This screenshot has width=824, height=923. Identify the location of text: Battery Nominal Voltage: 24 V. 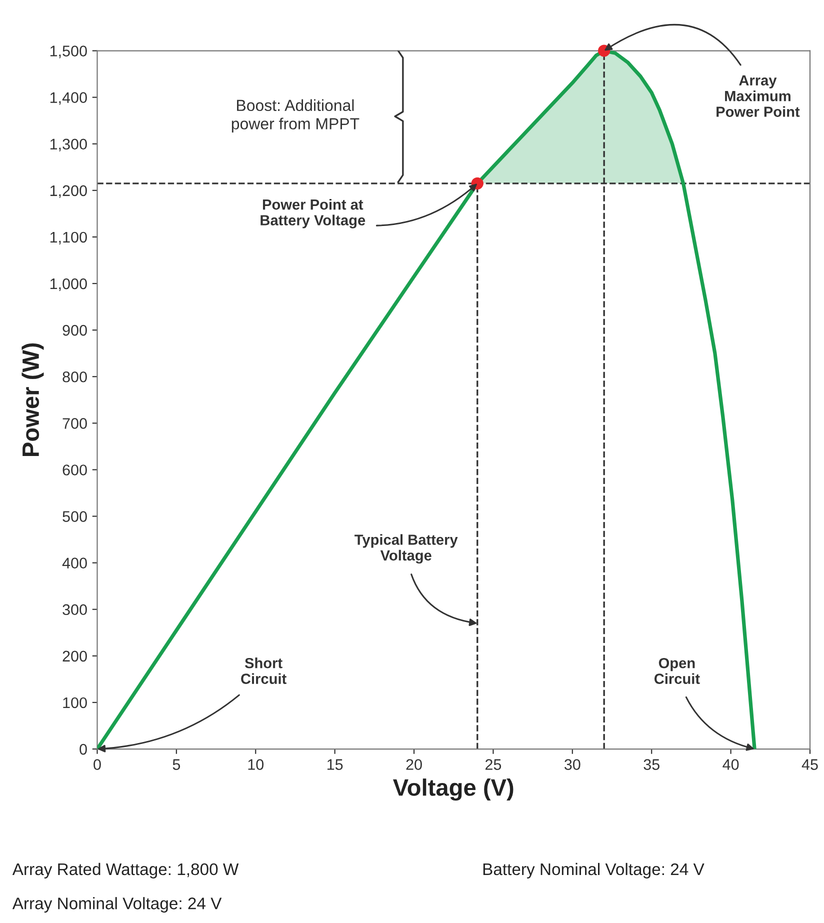
(593, 870).